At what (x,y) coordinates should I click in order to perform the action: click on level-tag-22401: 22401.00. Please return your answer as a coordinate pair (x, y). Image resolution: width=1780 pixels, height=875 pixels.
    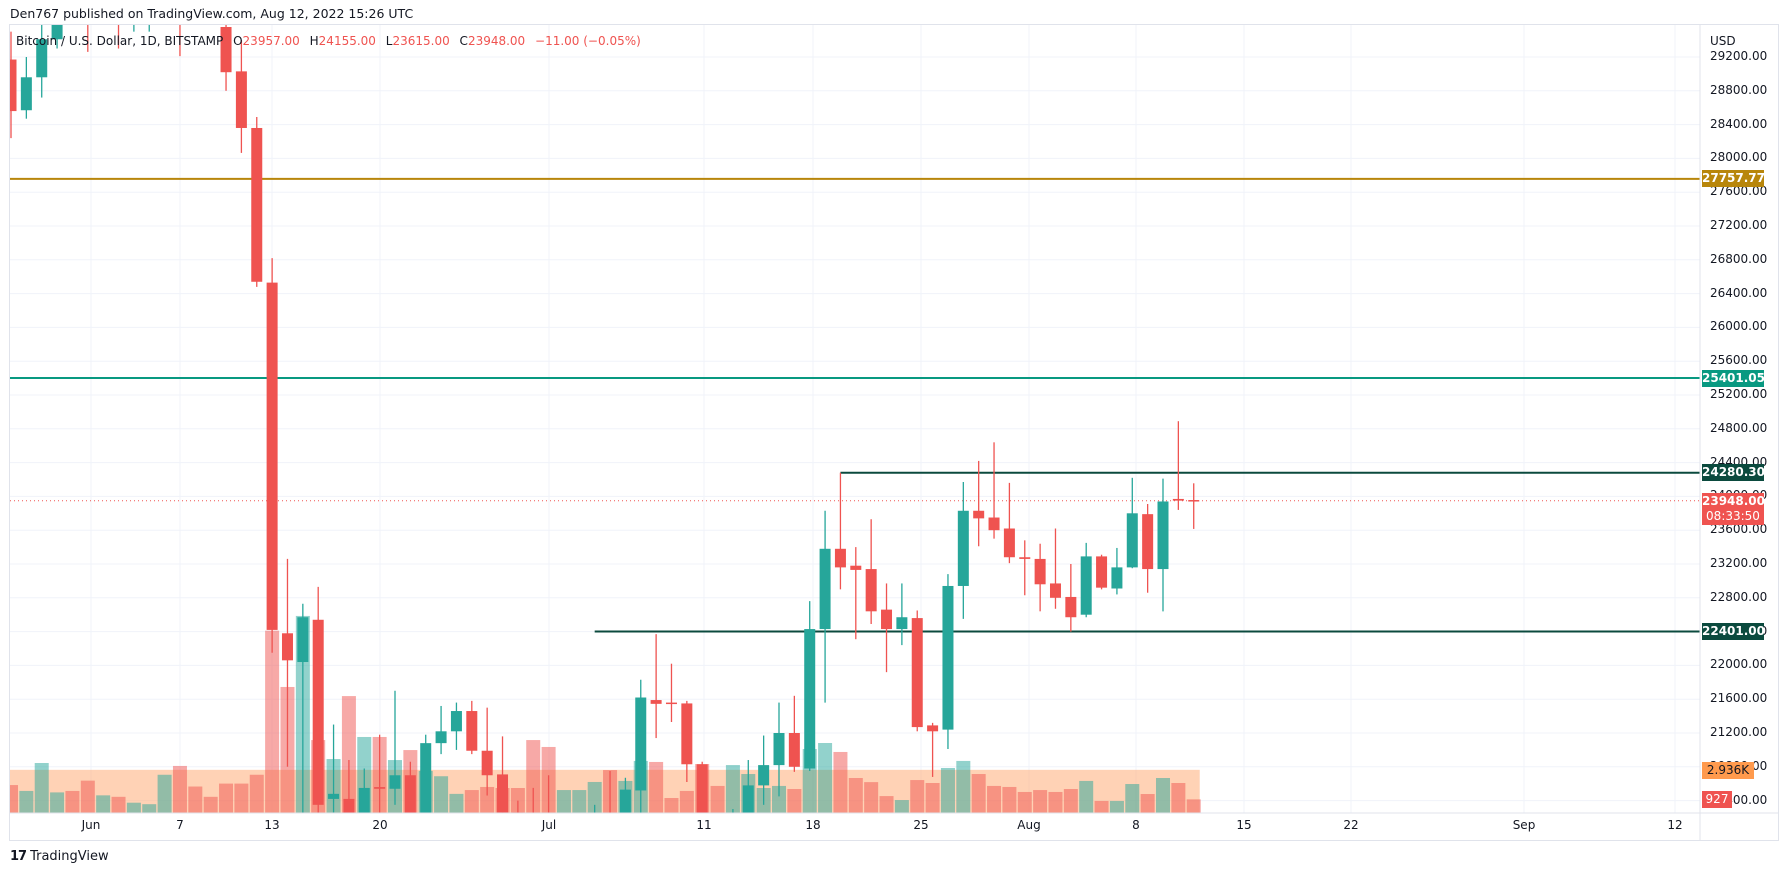
    Looking at the image, I should click on (1734, 631).